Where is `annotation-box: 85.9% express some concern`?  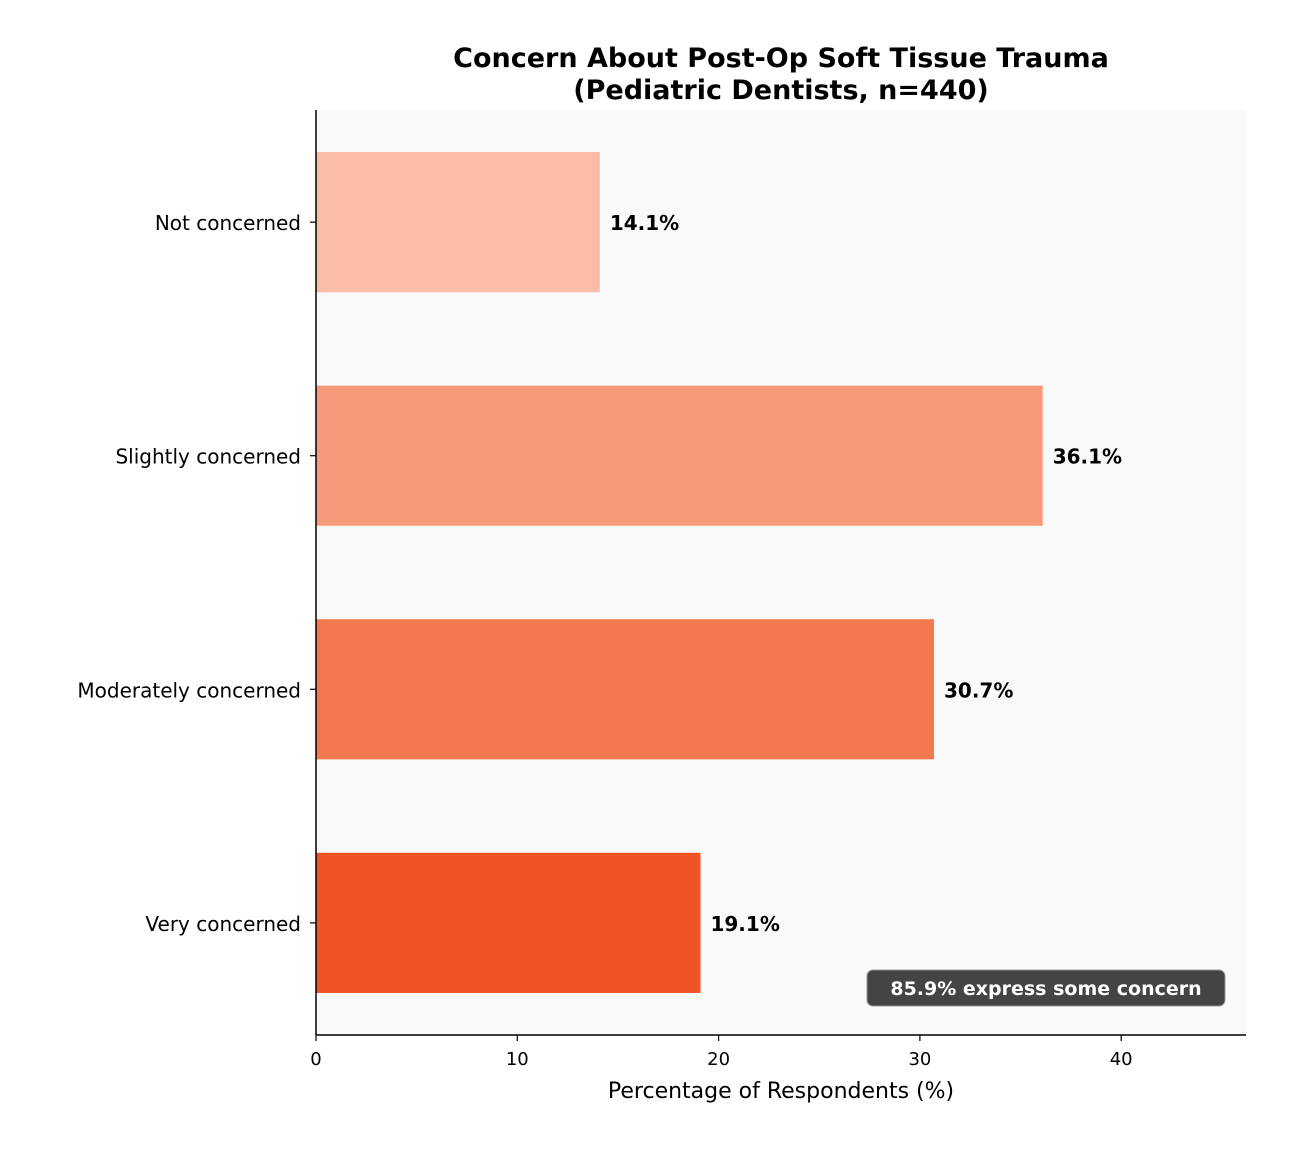
annotation-box: 85.9% express some concern is located at coordinates (1046, 988).